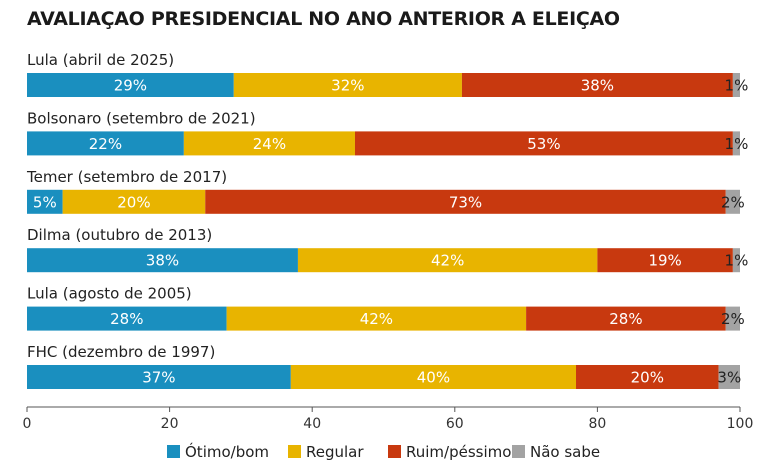 This screenshot has height=471, width=768. I want to click on data-label: 40%, so click(433, 378).